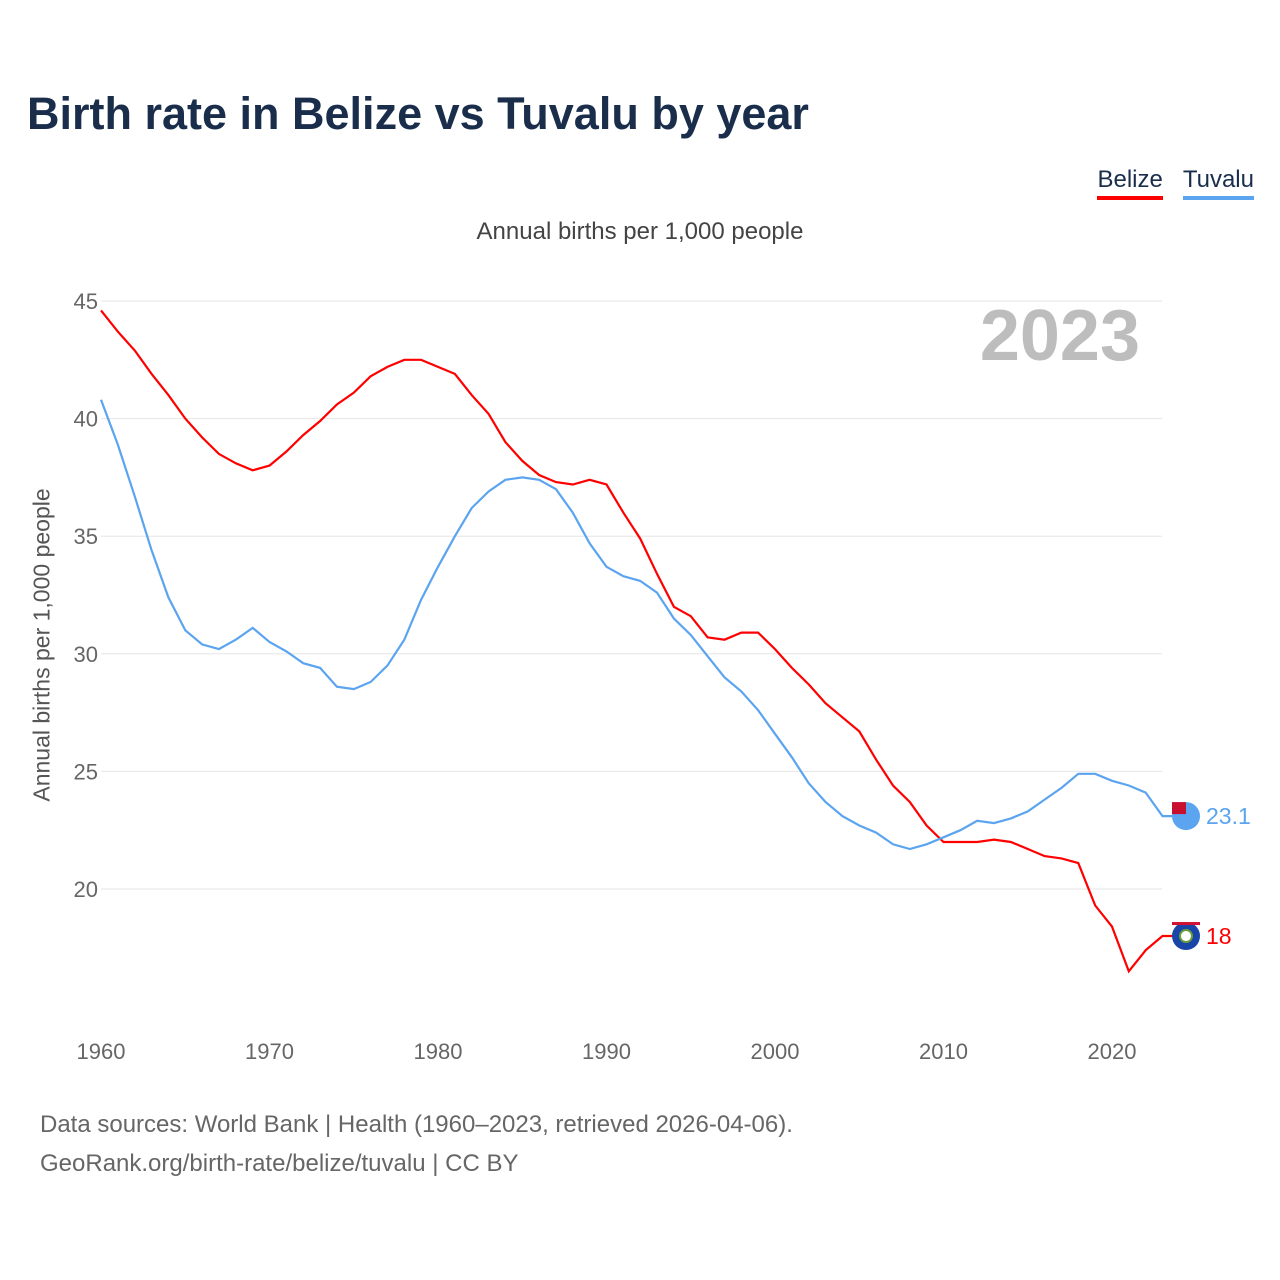 This screenshot has width=1280, height=1280. Describe the element at coordinates (86, 301) in the screenshot. I see `y-tick-label: 45` at that location.